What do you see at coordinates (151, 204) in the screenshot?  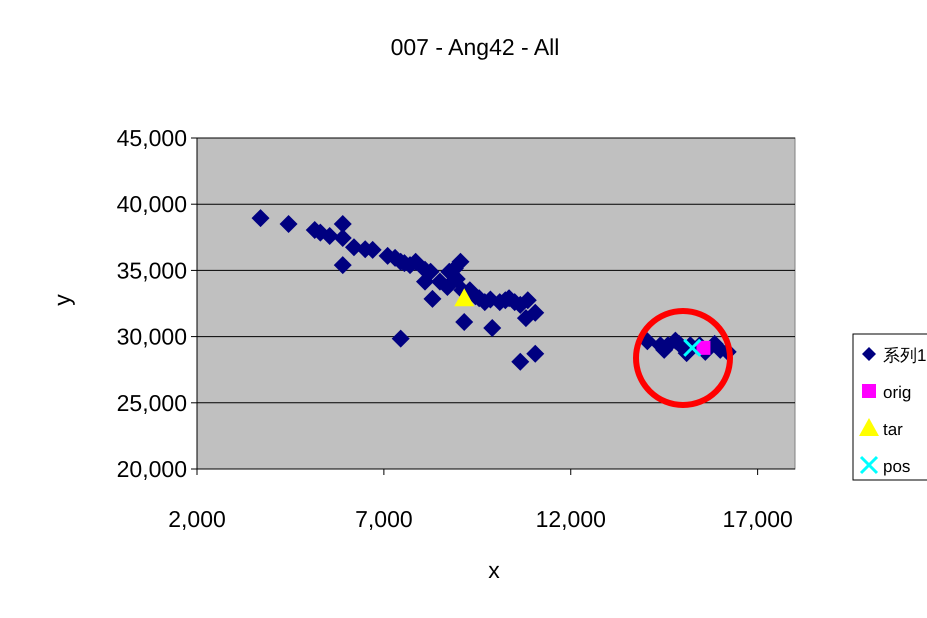 I see `y-tick-label: 40,000` at bounding box center [151, 204].